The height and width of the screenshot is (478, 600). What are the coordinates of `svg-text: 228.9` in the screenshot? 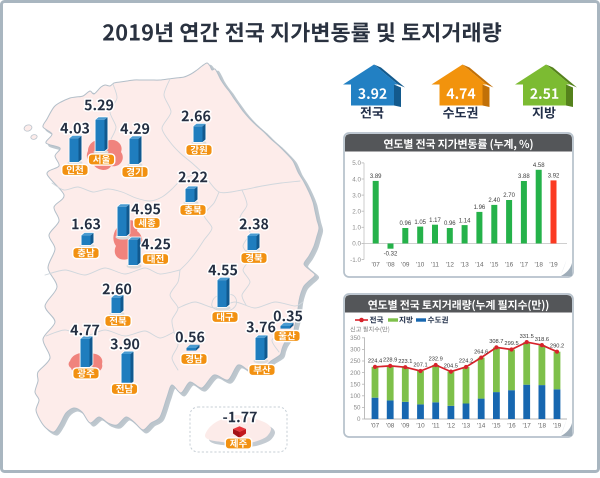 It's located at (390, 361).